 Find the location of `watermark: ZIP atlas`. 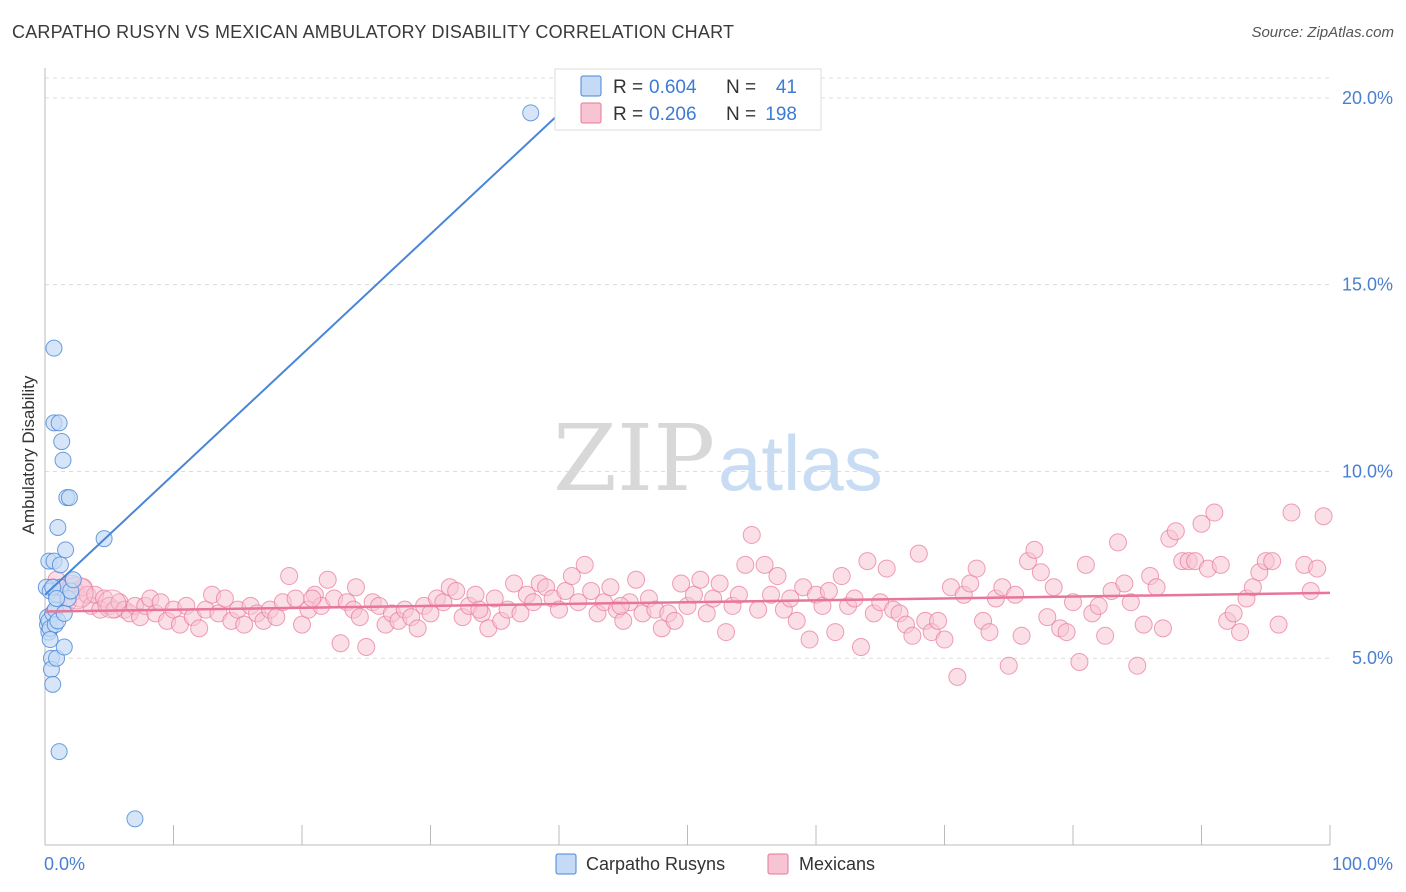

watermark: ZIP atlas is located at coordinates (718, 458).